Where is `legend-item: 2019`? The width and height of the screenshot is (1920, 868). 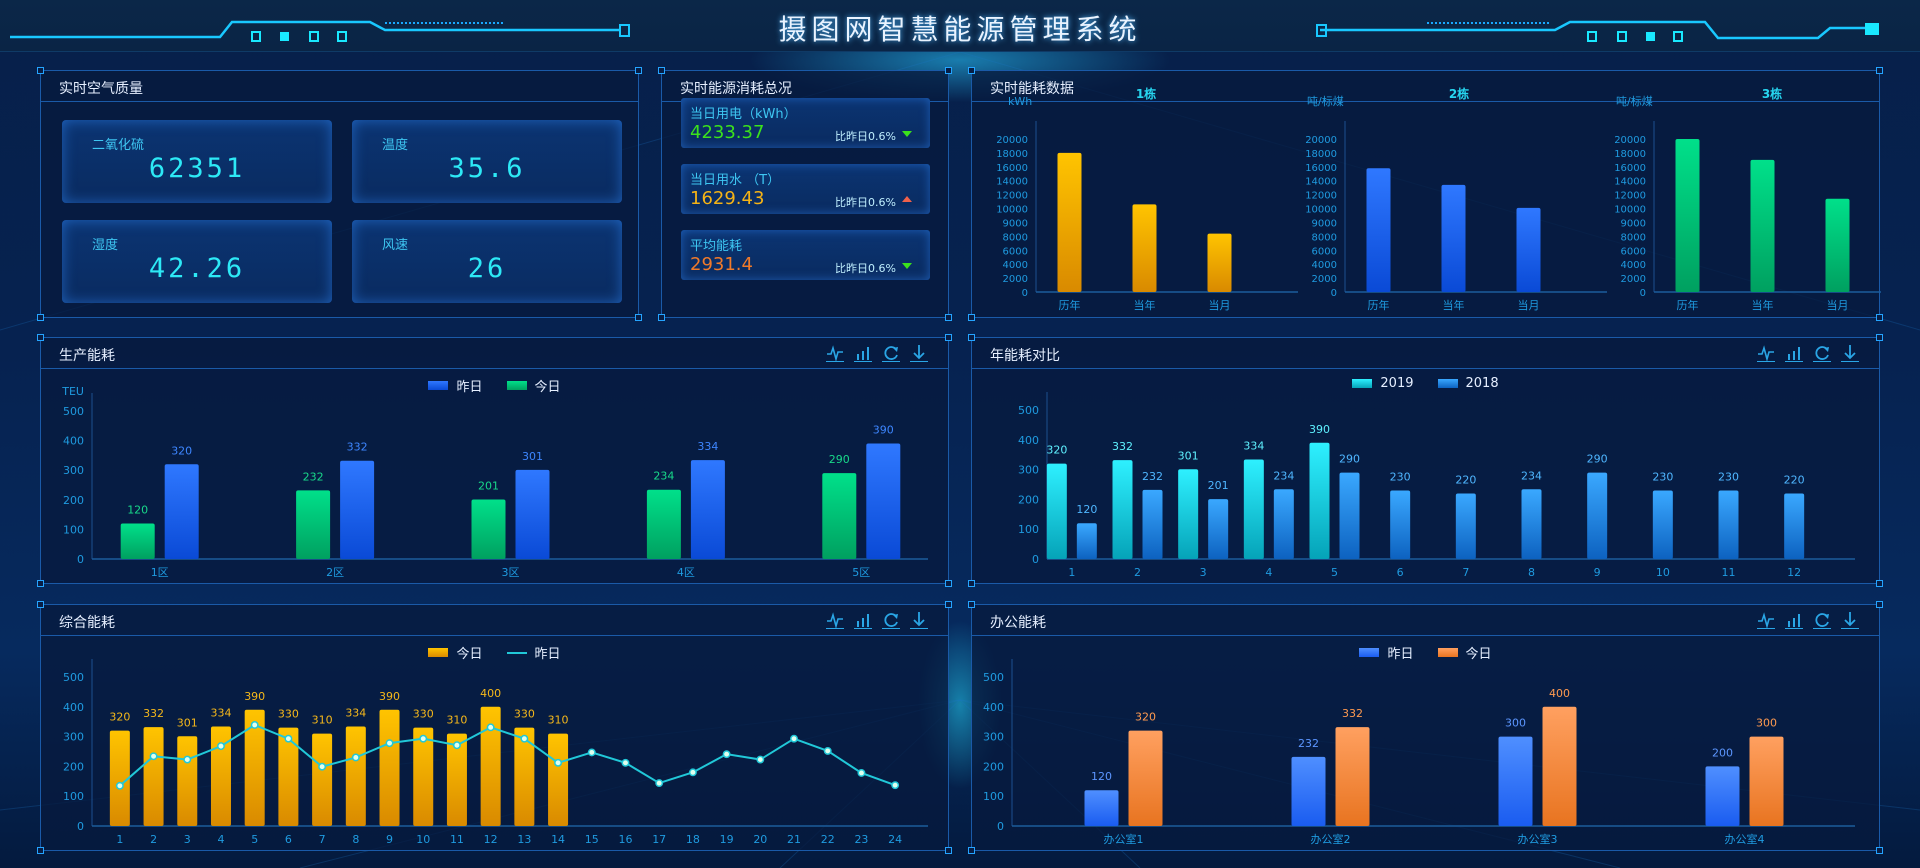
legend-item: 2019 is located at coordinates (1383, 383).